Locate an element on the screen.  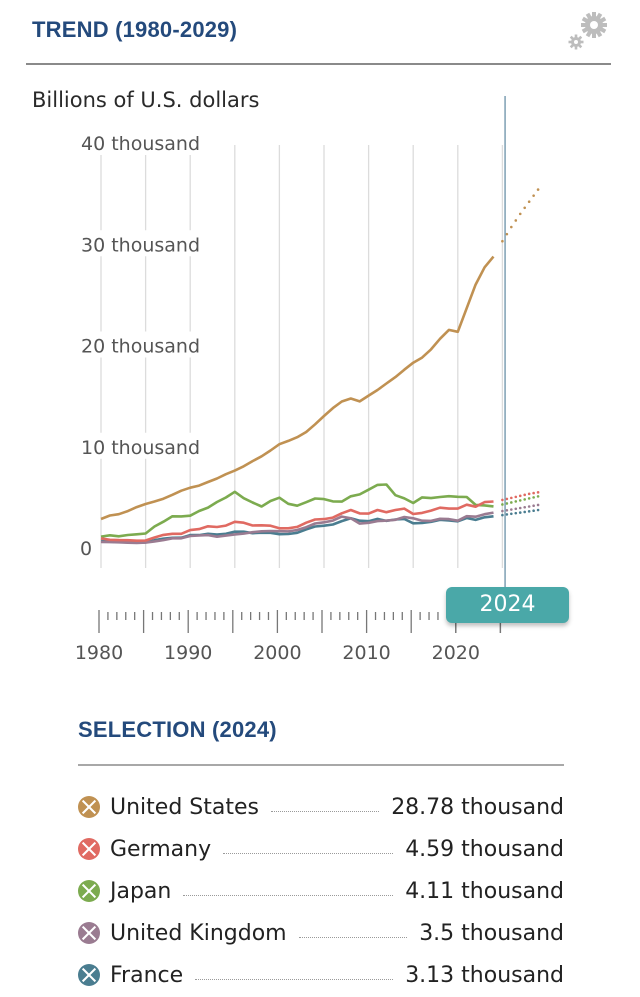
x-tick-label: 1980 is located at coordinates (99, 653).